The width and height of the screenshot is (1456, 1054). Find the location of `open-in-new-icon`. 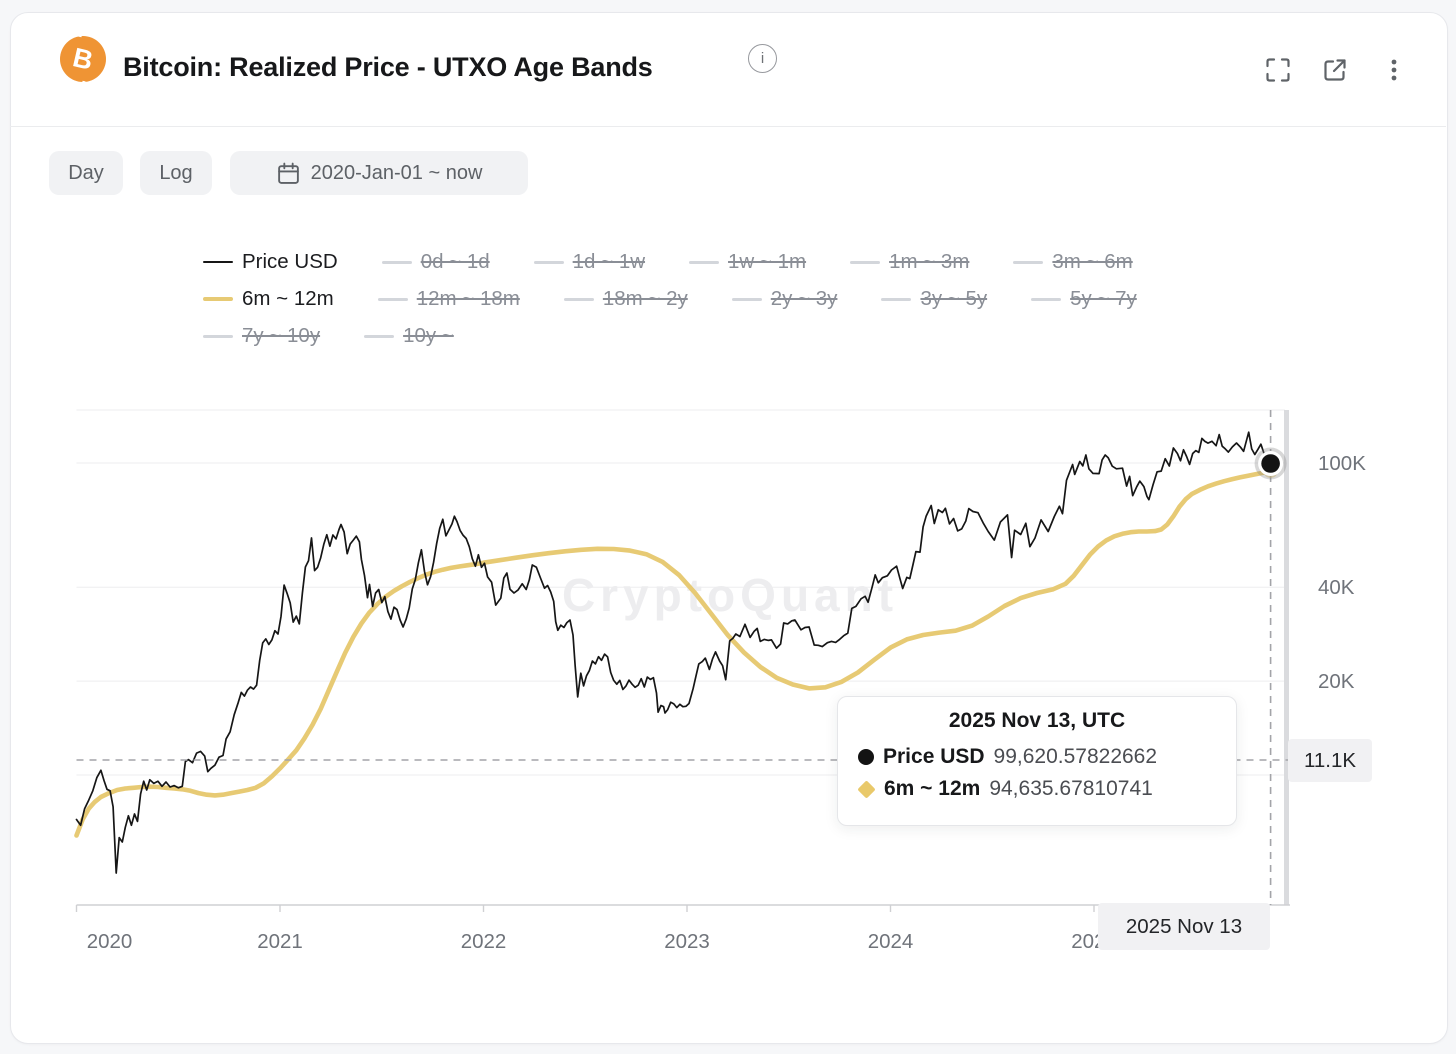

open-in-new-icon is located at coordinates (1335, 70).